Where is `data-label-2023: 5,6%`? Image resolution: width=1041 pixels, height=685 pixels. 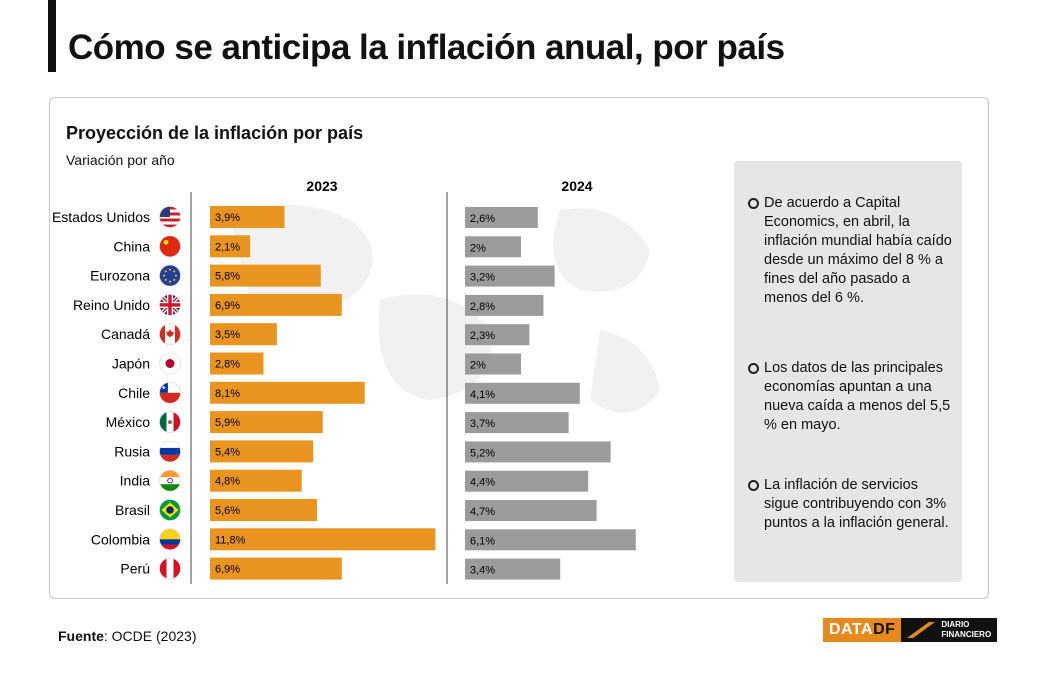
data-label-2023: 5,6% is located at coordinates (227, 511).